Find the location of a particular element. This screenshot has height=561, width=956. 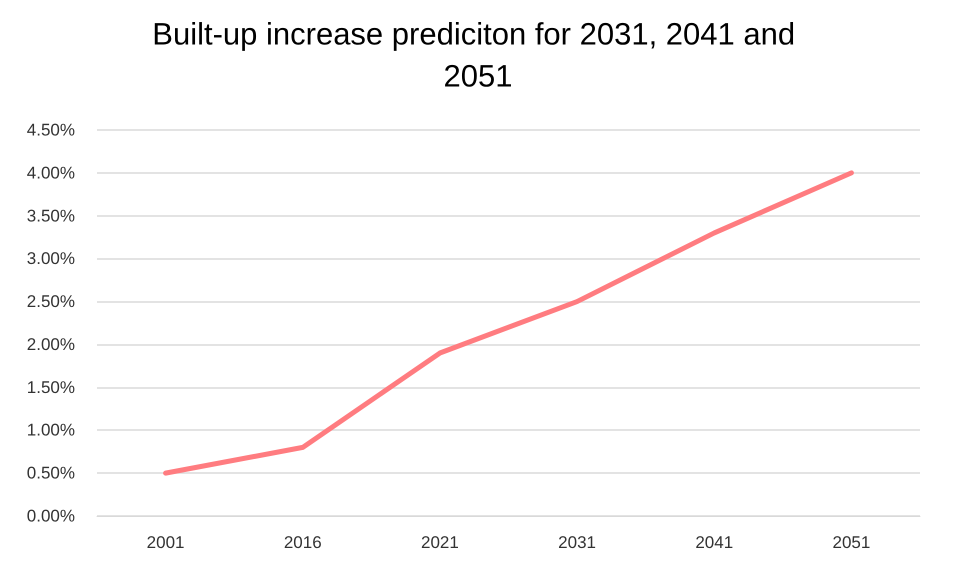

x-tick-label: 2041 is located at coordinates (714, 542).